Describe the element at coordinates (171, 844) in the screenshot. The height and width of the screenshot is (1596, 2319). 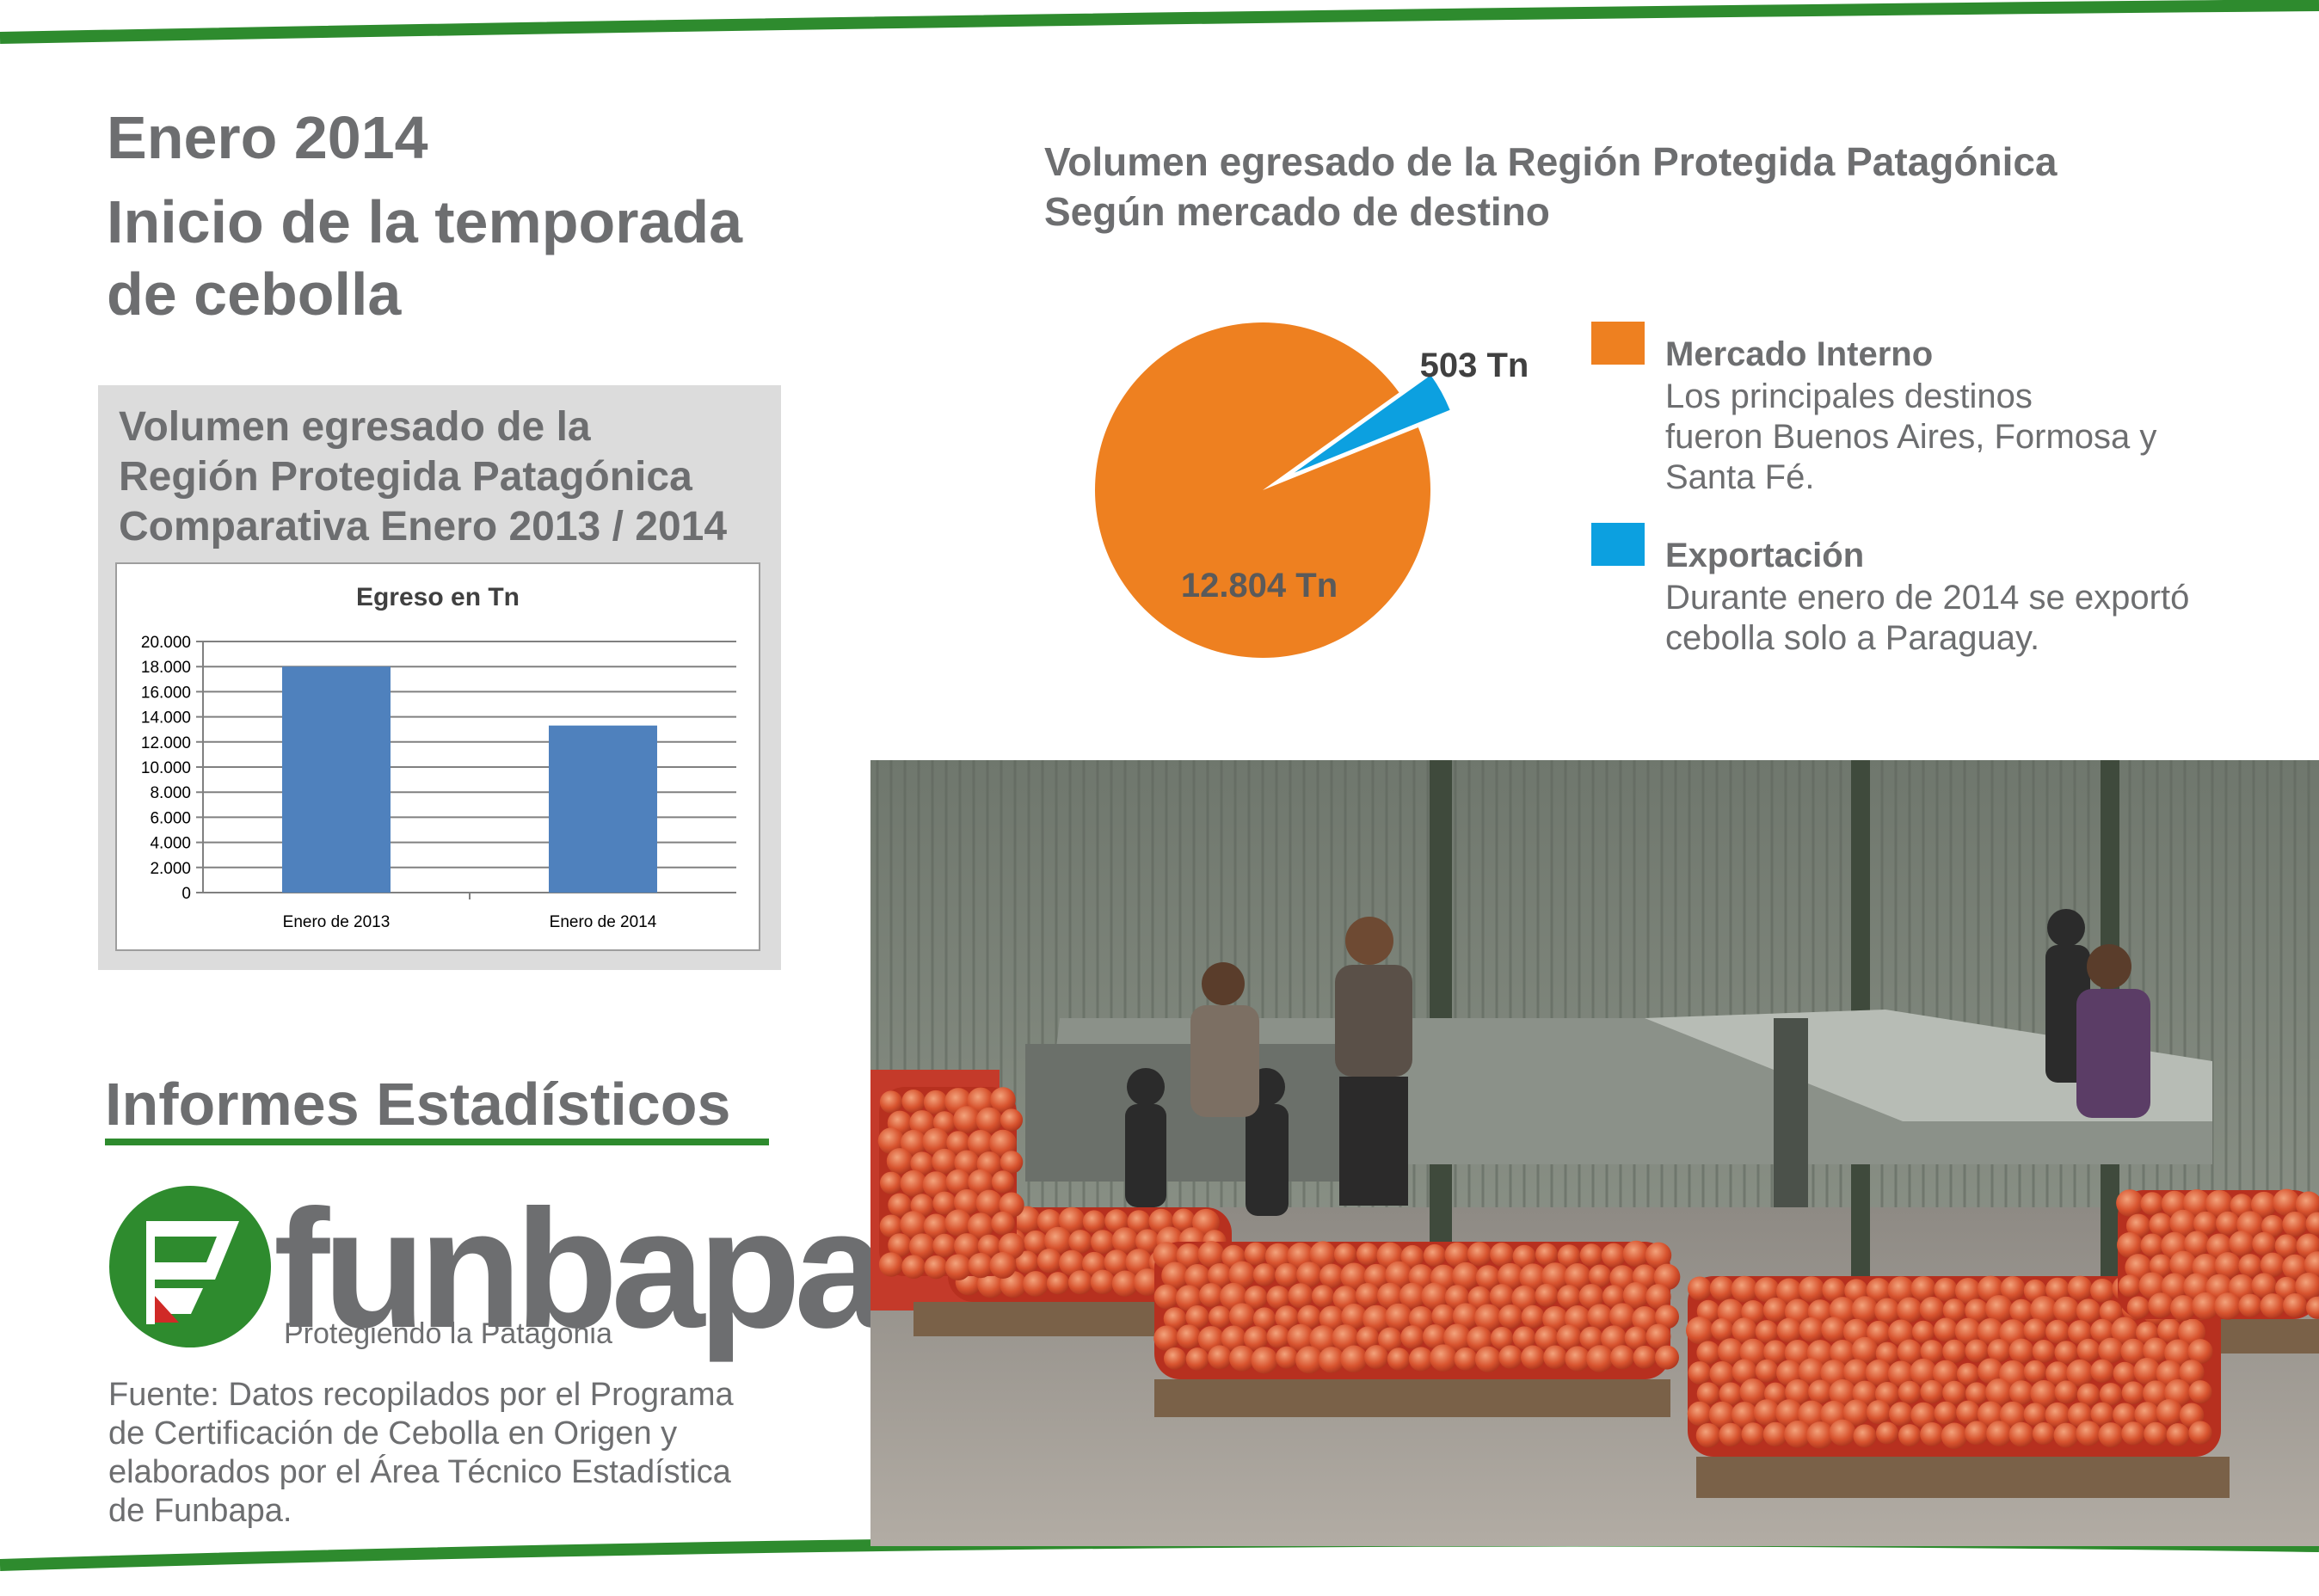
I see `y-tick-label: 4.000` at that location.